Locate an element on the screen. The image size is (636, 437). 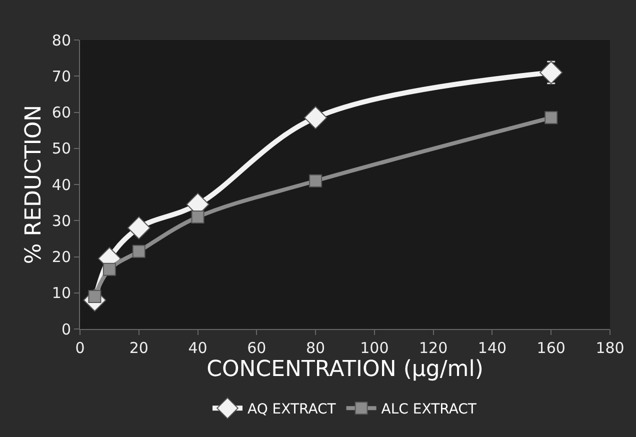
y-tick-label: 70 is located at coordinates (61, 76).